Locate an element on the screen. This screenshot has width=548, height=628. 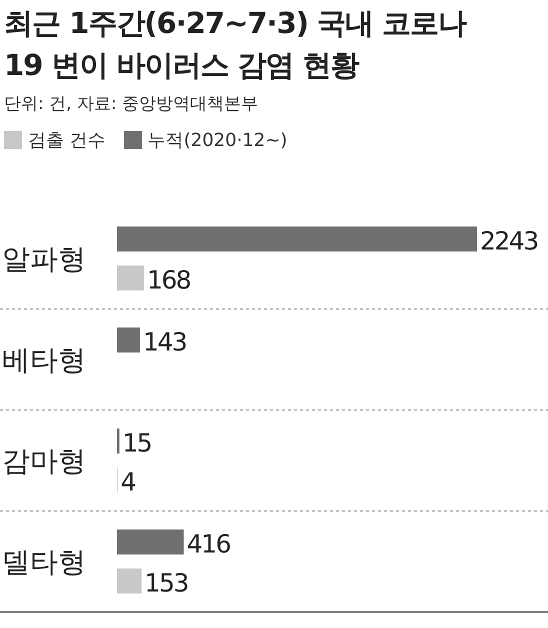
data-label: 153 is located at coordinates (166, 583).